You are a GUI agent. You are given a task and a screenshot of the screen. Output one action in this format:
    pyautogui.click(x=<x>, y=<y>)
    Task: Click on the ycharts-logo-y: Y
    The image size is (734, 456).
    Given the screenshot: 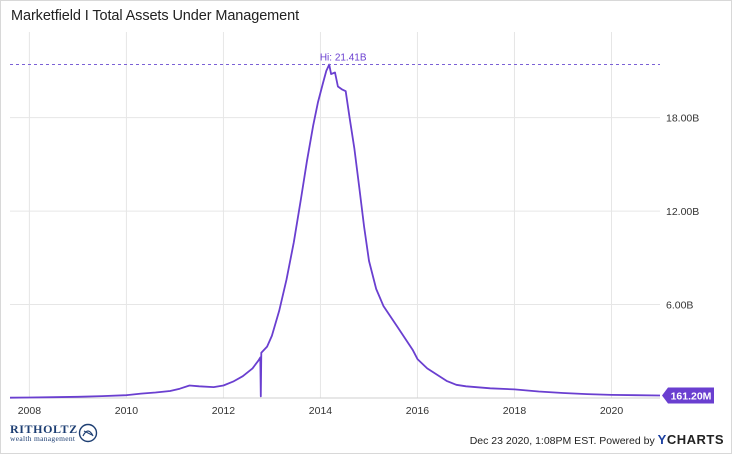 What is the action you would take?
    pyautogui.click(x=662, y=439)
    